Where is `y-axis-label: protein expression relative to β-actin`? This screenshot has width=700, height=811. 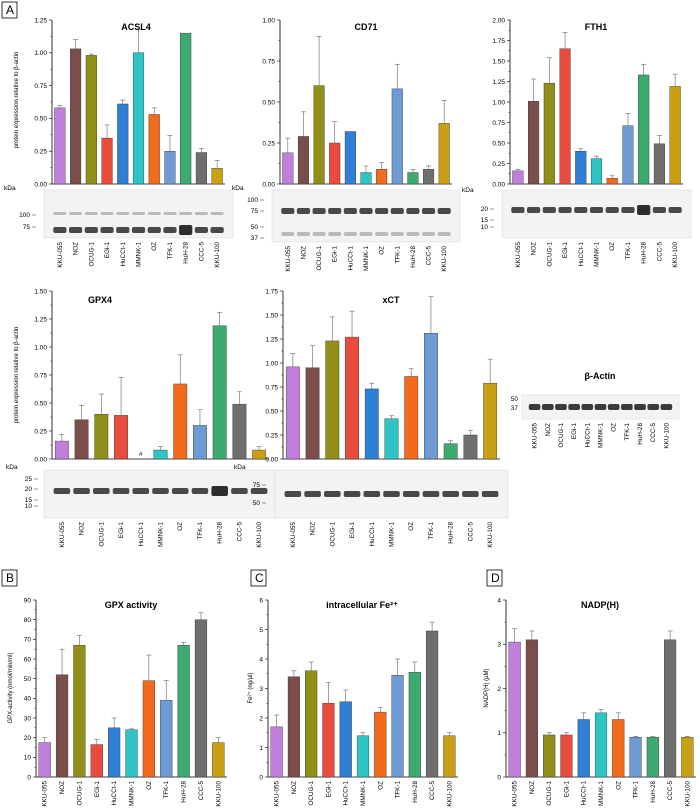 y-axis-label: protein expression relative to β-actin is located at coordinates (17, 375).